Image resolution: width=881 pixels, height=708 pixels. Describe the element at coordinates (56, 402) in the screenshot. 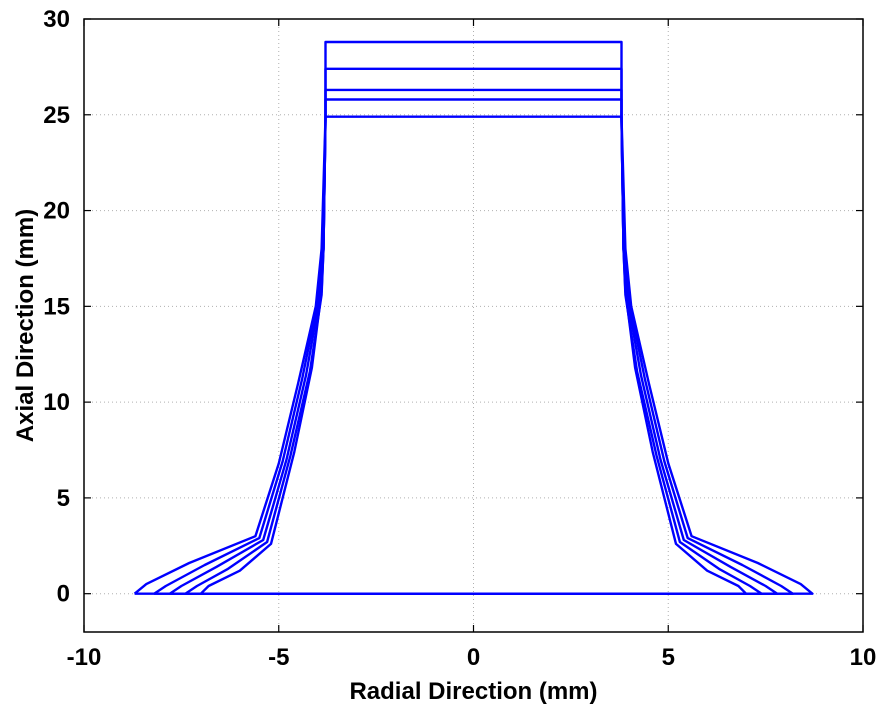

I see `y-tick-label: 10` at that location.